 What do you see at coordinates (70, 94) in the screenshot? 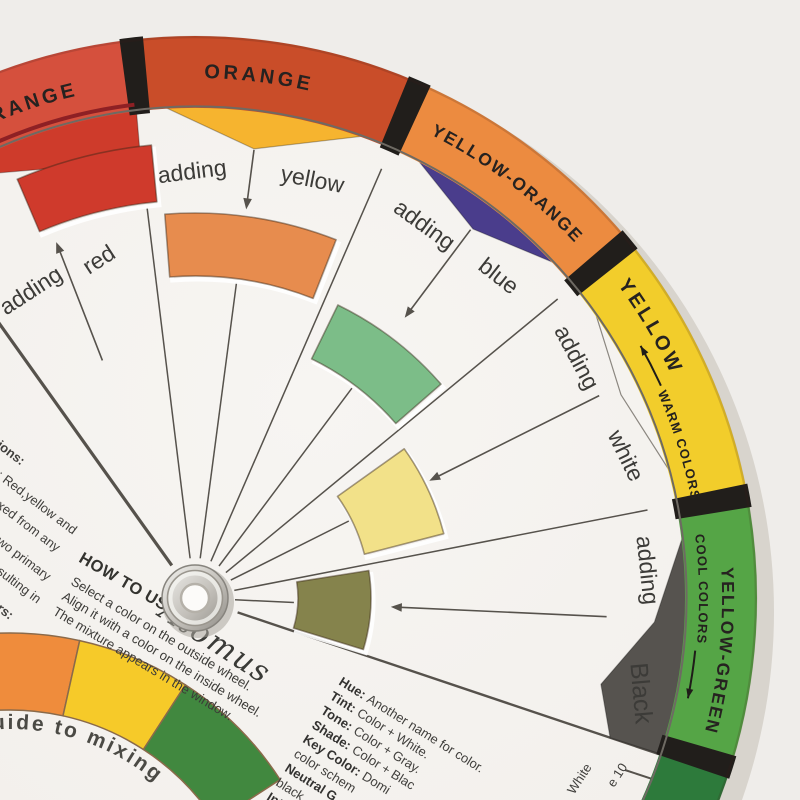
I see `ring-segment-red-orange` at bounding box center [70, 94].